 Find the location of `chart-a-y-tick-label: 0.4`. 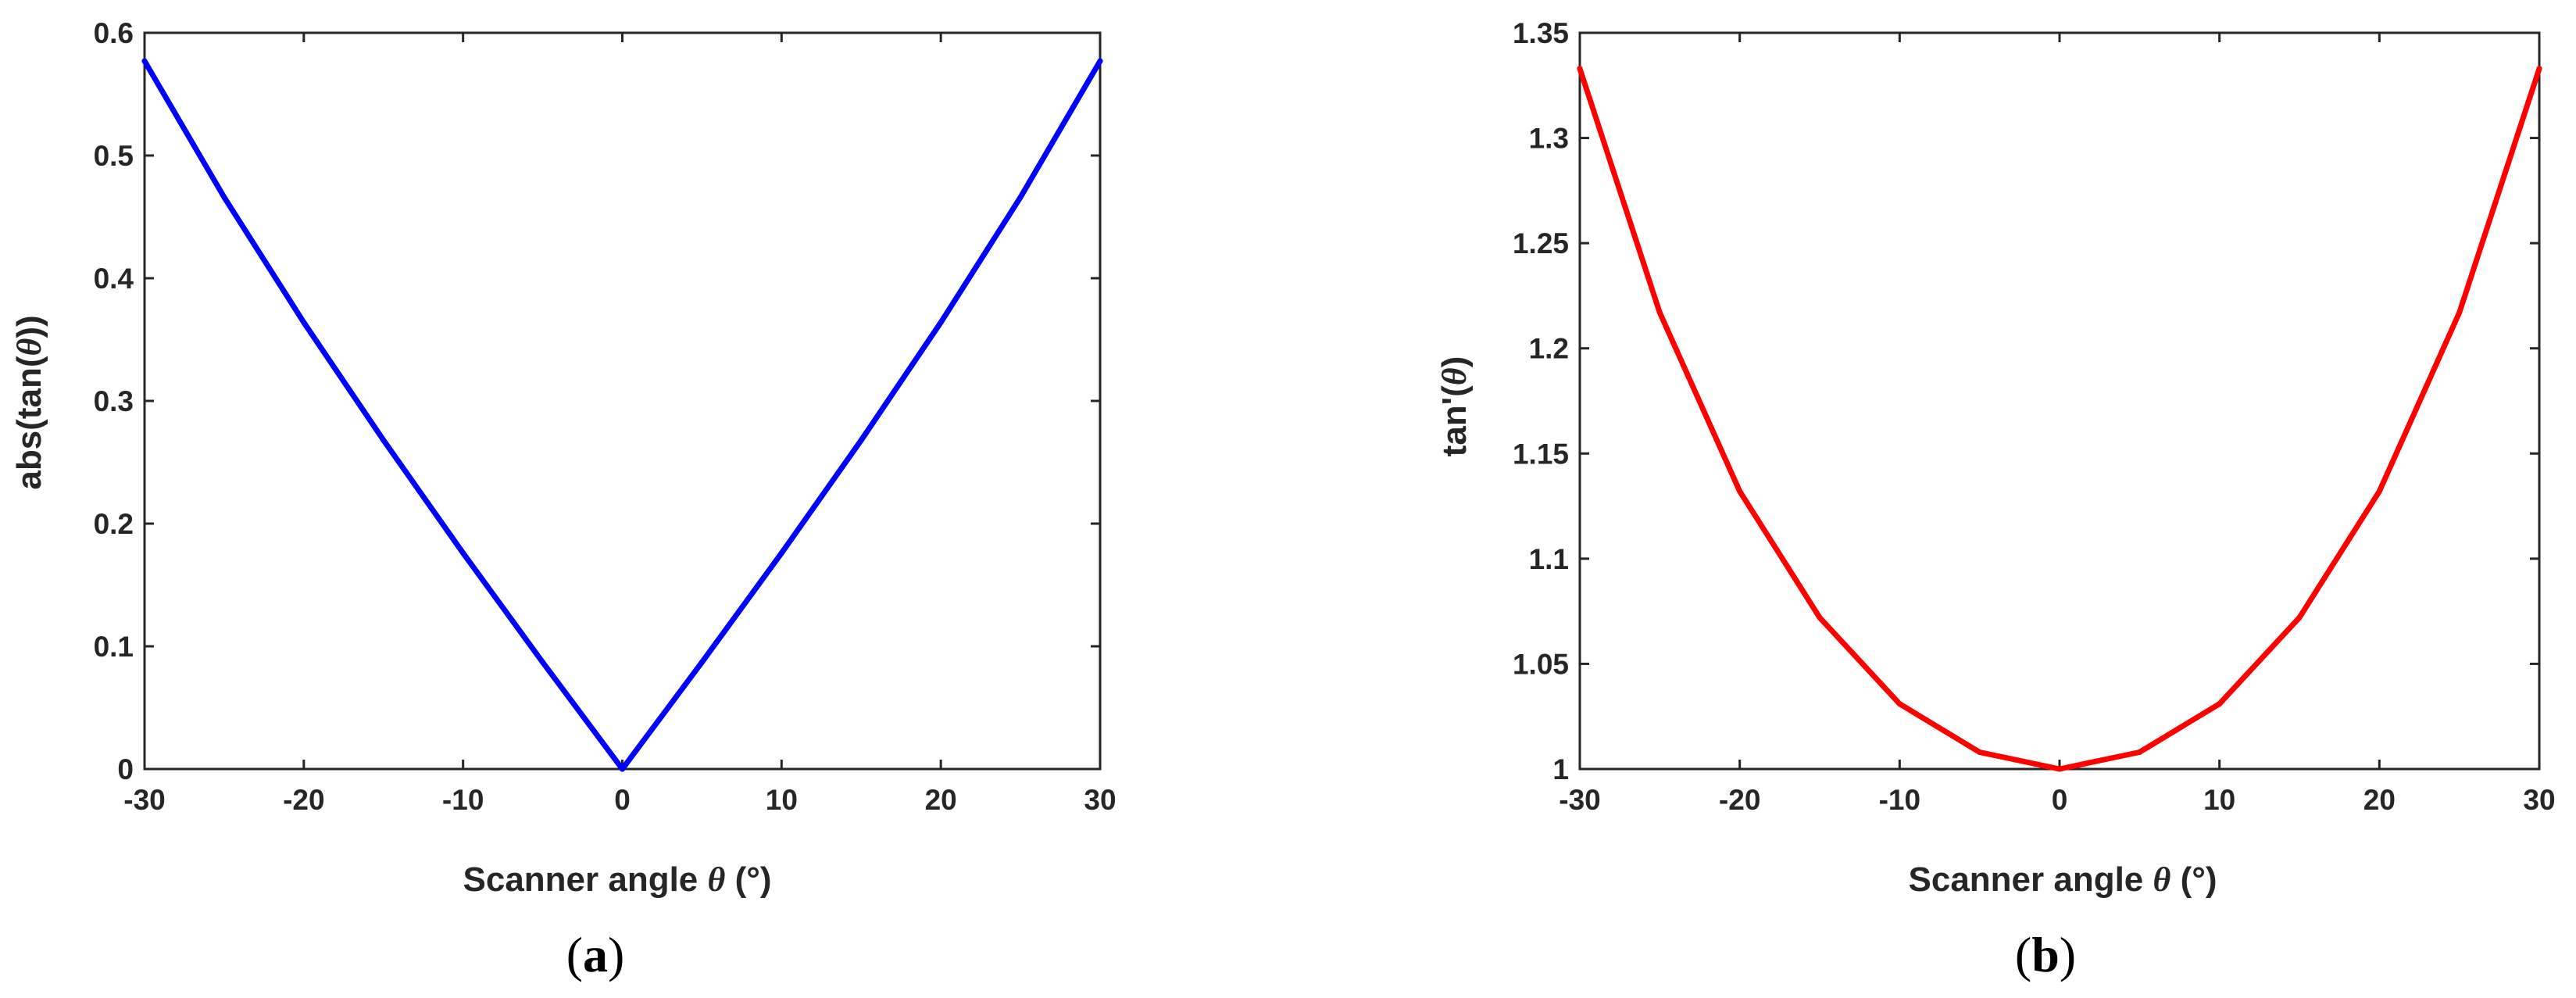

chart-a-y-tick-label: 0.4 is located at coordinates (114, 279).